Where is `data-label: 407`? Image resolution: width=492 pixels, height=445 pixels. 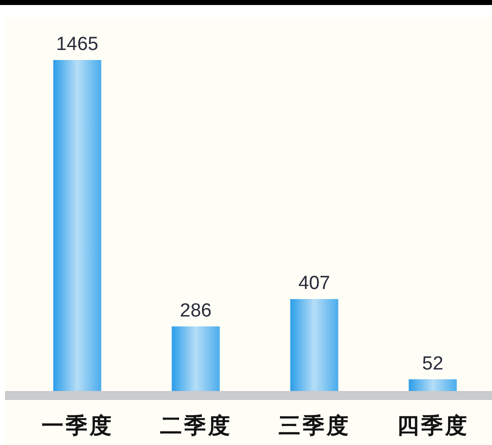 data-label: 407 is located at coordinates (314, 283).